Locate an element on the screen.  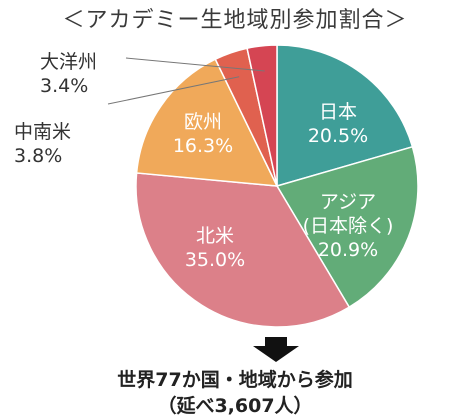
leader-lines is located at coordinates (186, 81).